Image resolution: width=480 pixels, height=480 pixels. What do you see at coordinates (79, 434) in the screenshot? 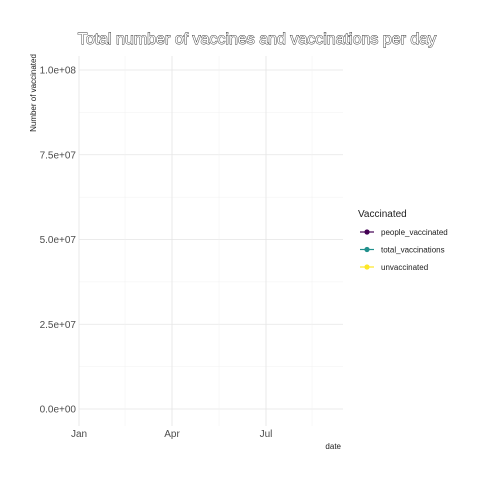
I see `x-tick-label: Jan` at bounding box center [79, 434].